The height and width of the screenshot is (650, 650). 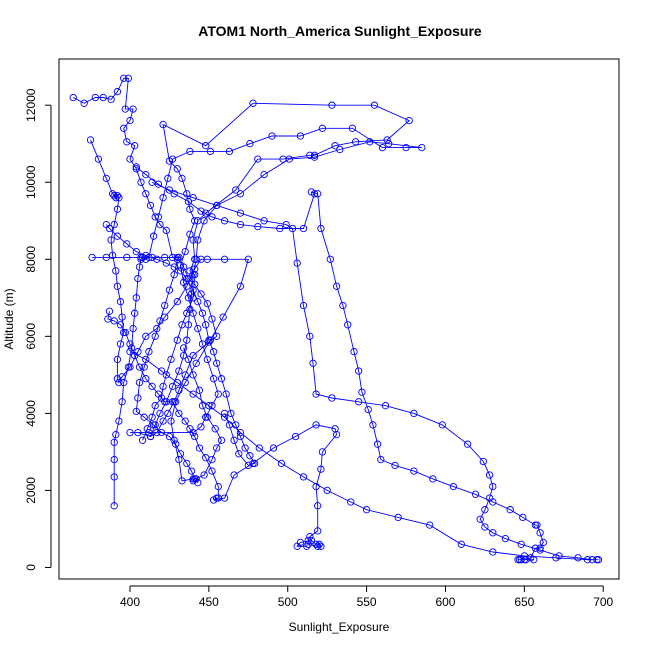 What do you see at coordinates (603, 602) in the screenshot?
I see `x-tick-label: 700` at bounding box center [603, 602].